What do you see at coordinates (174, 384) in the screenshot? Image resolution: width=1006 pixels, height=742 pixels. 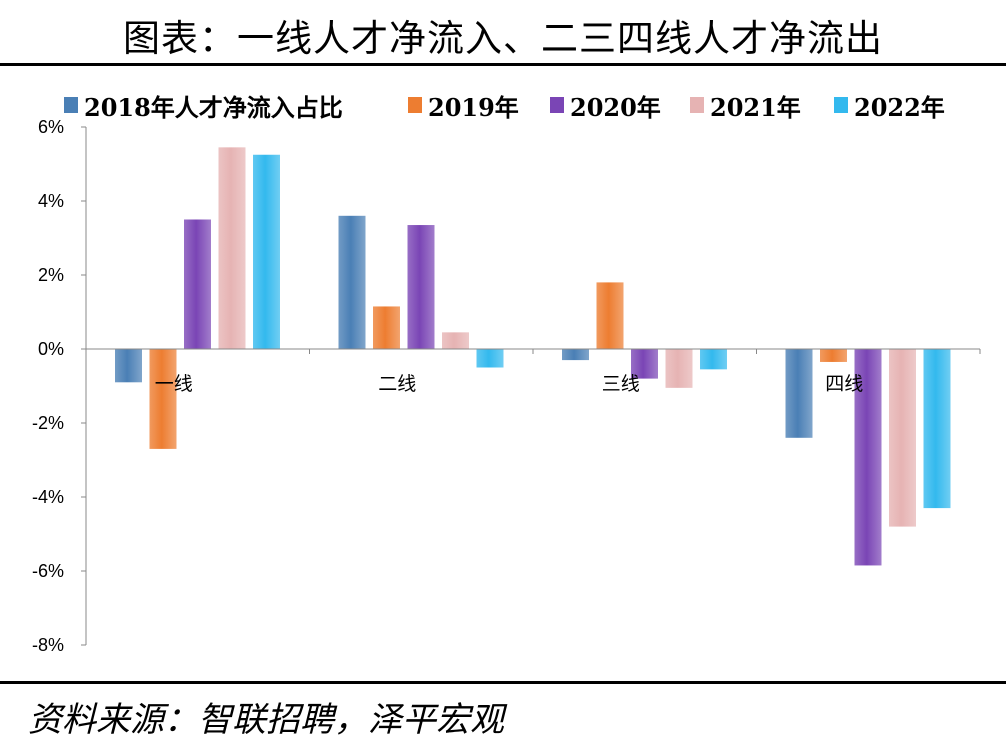 I see `x-category-label: 一线` at bounding box center [174, 384].